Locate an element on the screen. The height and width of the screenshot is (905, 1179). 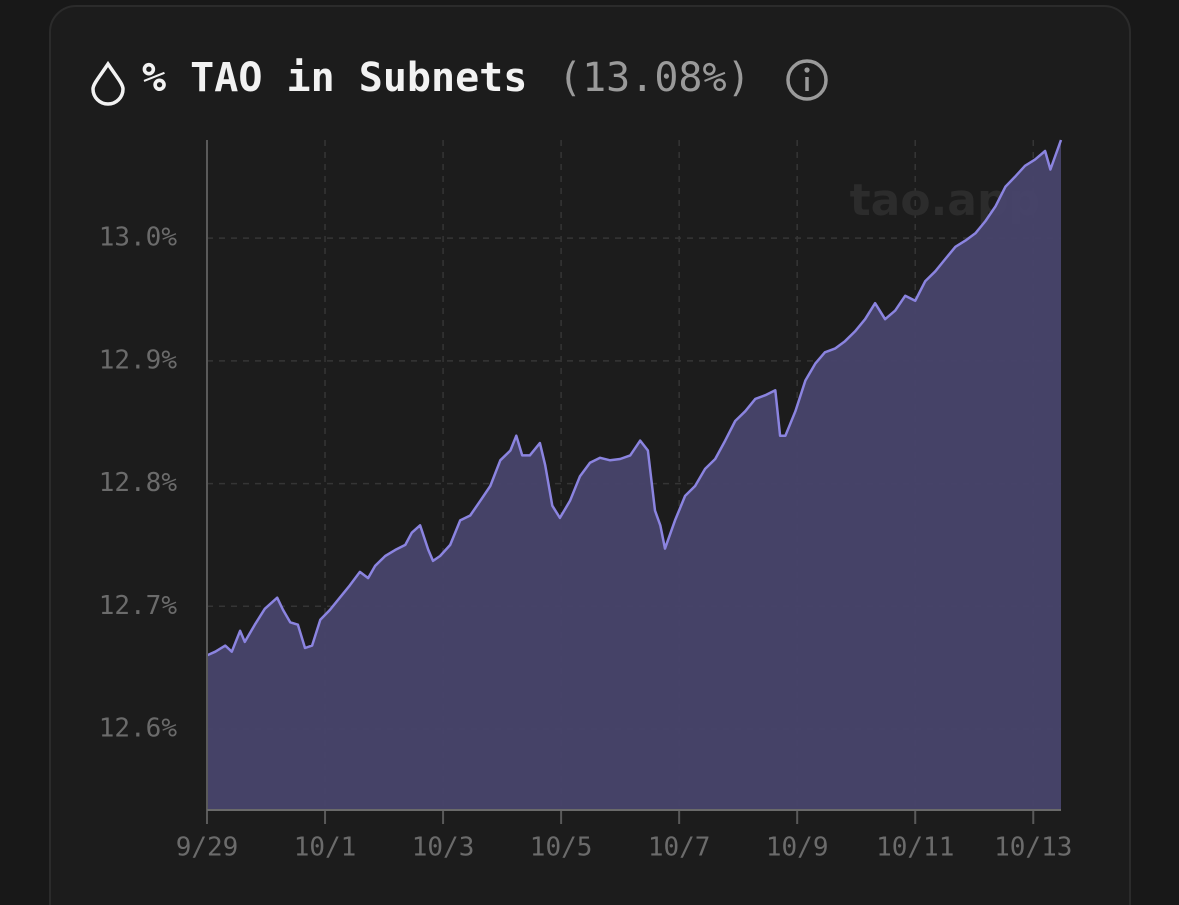
x-tick-label: 10/11 is located at coordinates (915, 848).